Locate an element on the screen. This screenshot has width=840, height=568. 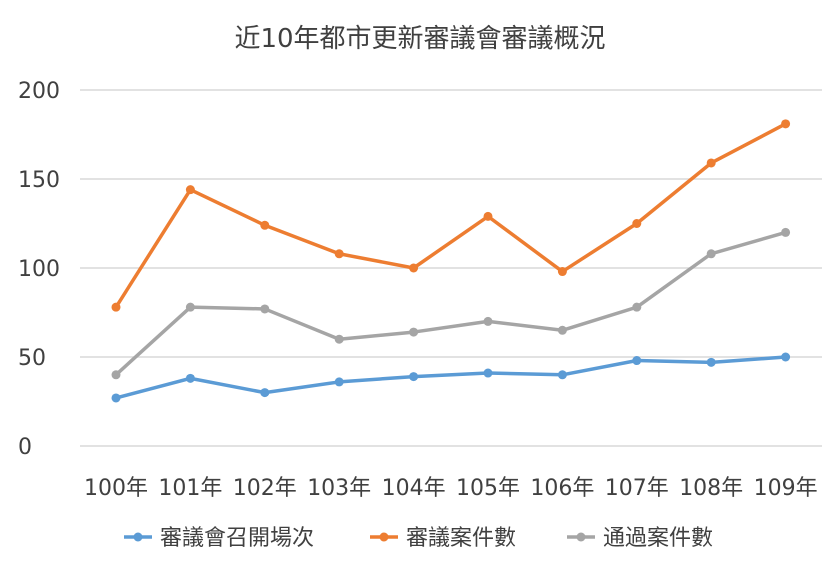
y-tick-label: 150 is located at coordinates (39, 180).